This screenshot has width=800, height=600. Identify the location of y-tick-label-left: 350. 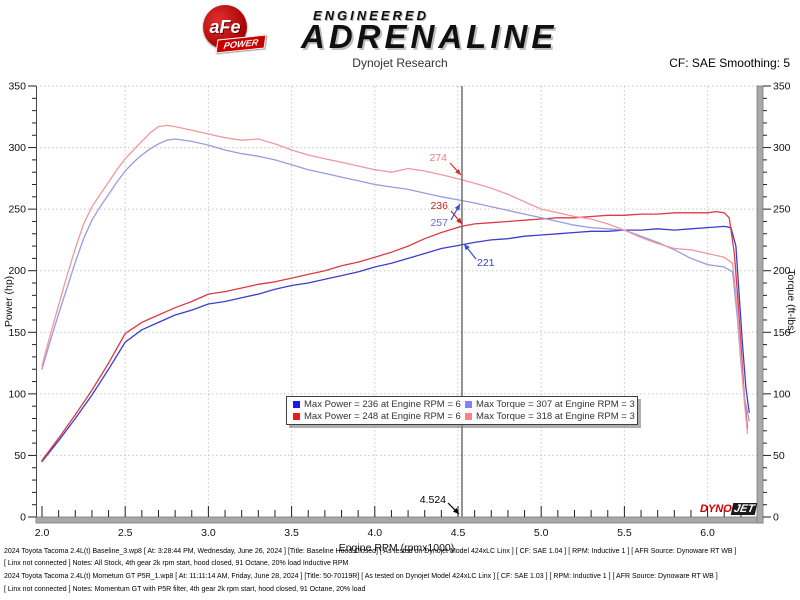
(17, 87).